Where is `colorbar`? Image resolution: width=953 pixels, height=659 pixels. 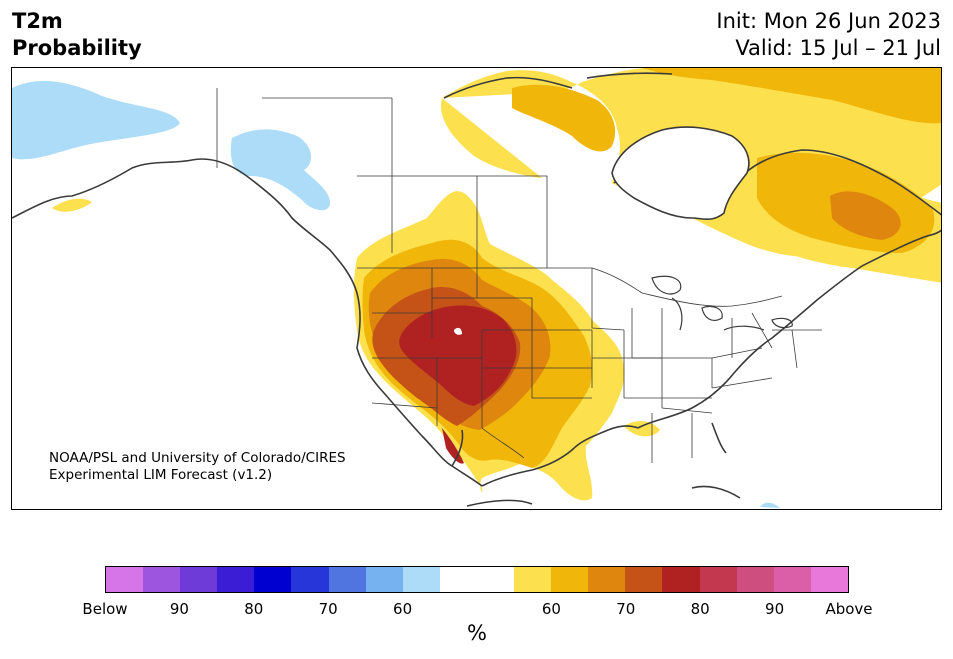
colorbar is located at coordinates (477, 579).